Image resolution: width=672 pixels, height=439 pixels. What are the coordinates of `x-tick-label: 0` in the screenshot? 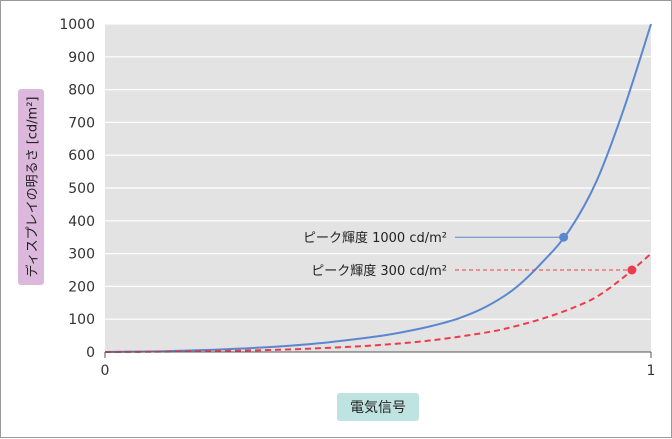 It's located at (105, 371).